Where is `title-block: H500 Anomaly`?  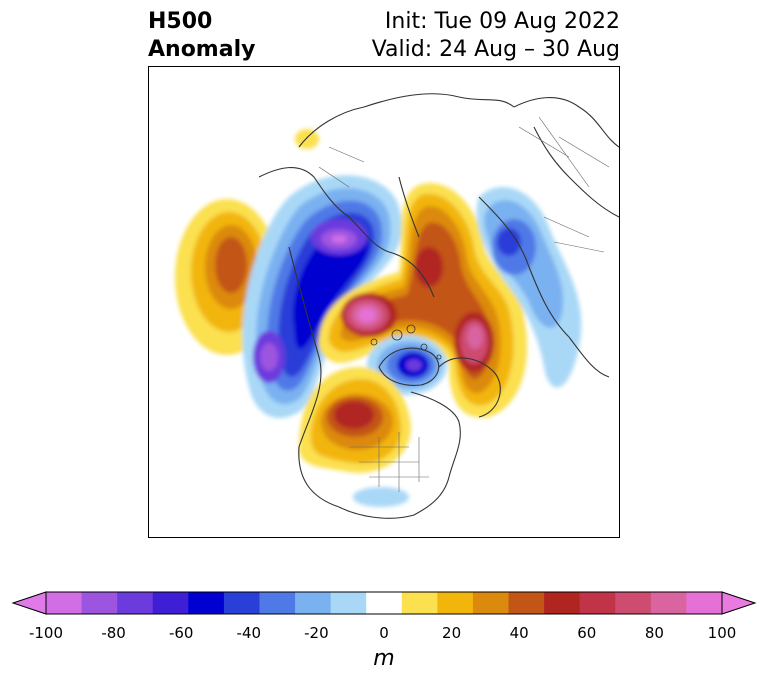 title-block: H500 Anomaly is located at coordinates (201, 36).